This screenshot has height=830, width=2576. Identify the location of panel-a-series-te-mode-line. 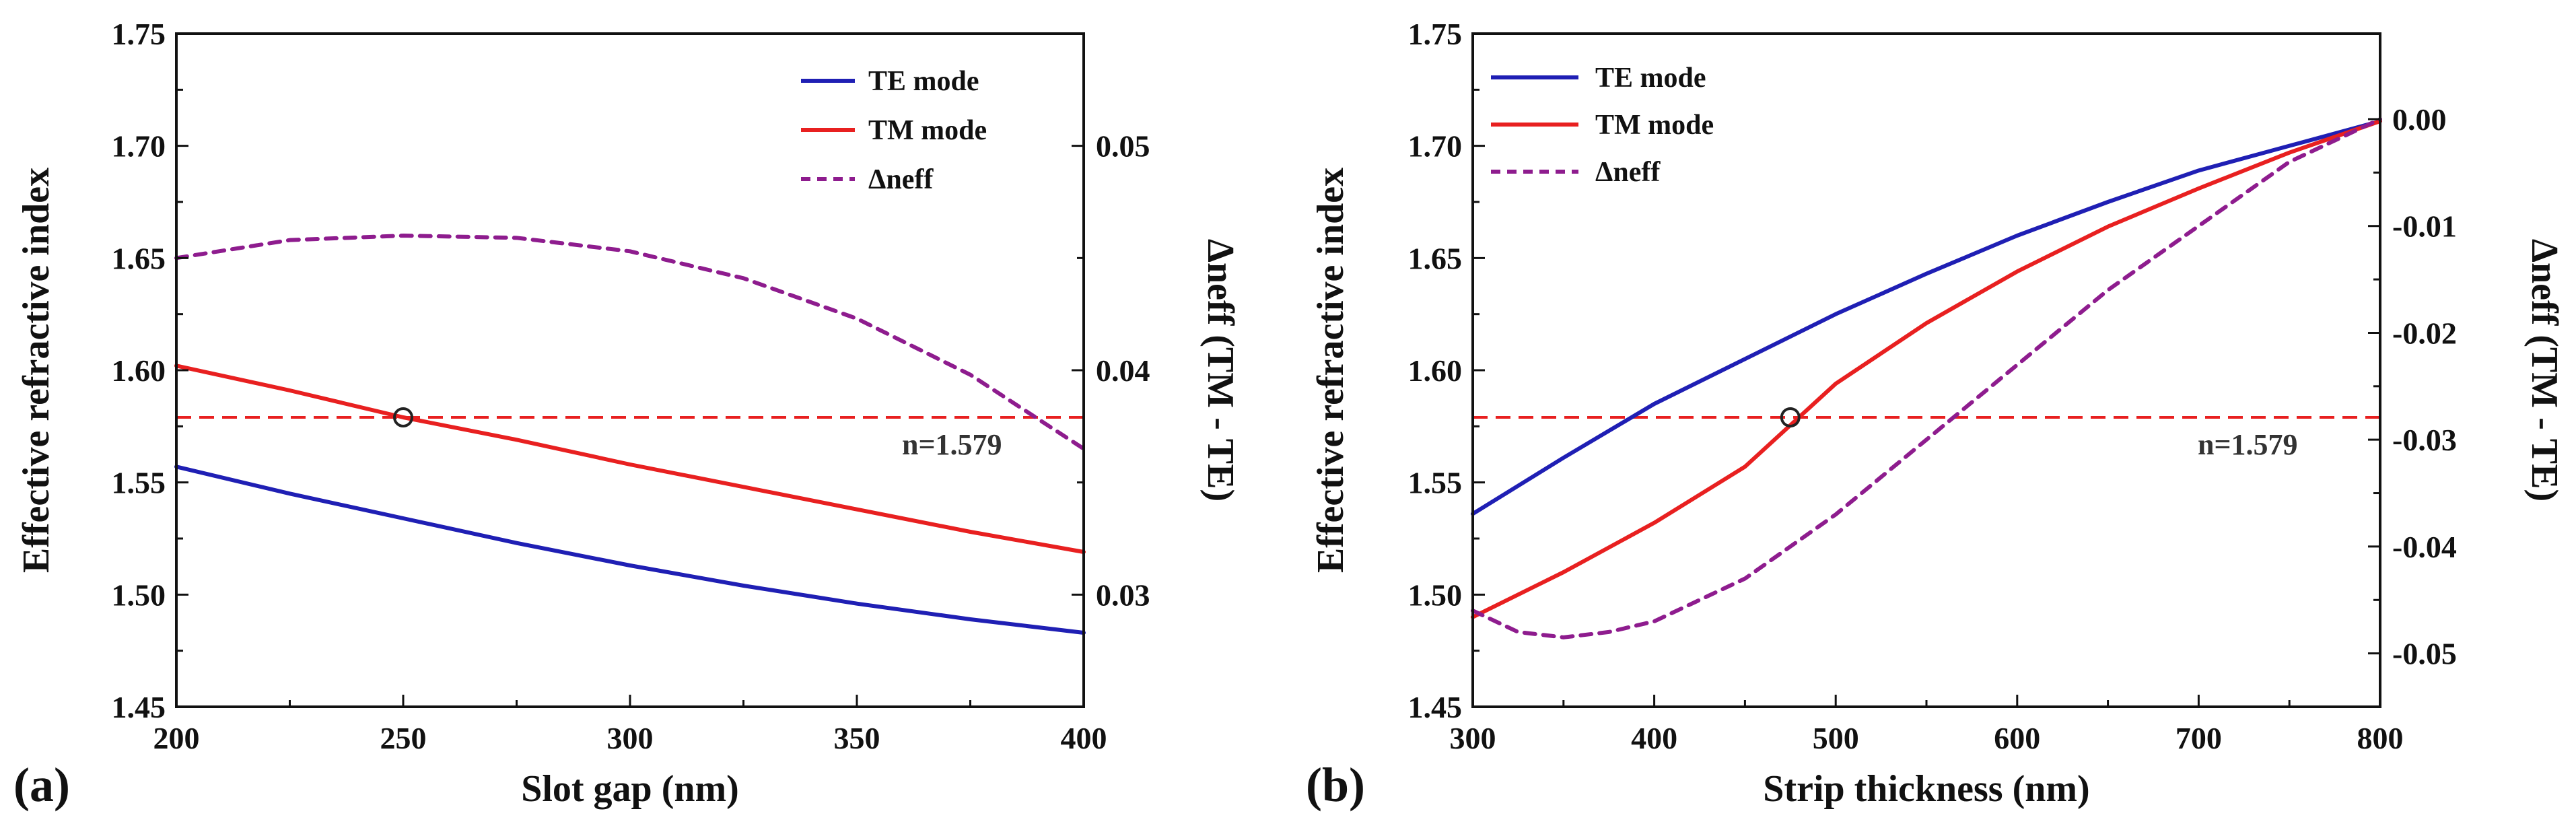
(630, 549).